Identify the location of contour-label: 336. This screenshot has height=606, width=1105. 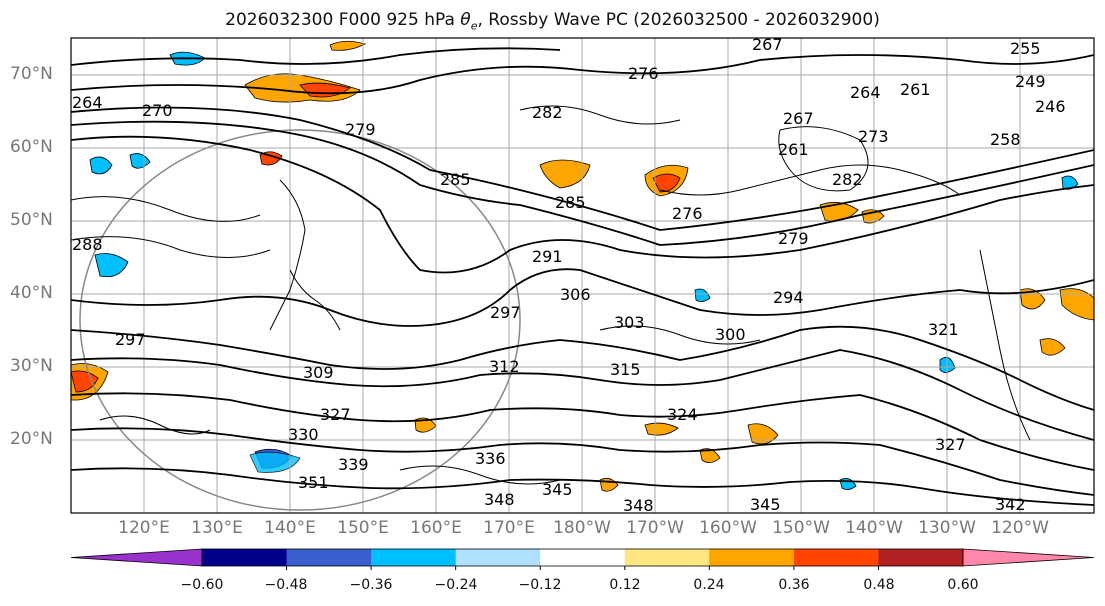
(490, 458).